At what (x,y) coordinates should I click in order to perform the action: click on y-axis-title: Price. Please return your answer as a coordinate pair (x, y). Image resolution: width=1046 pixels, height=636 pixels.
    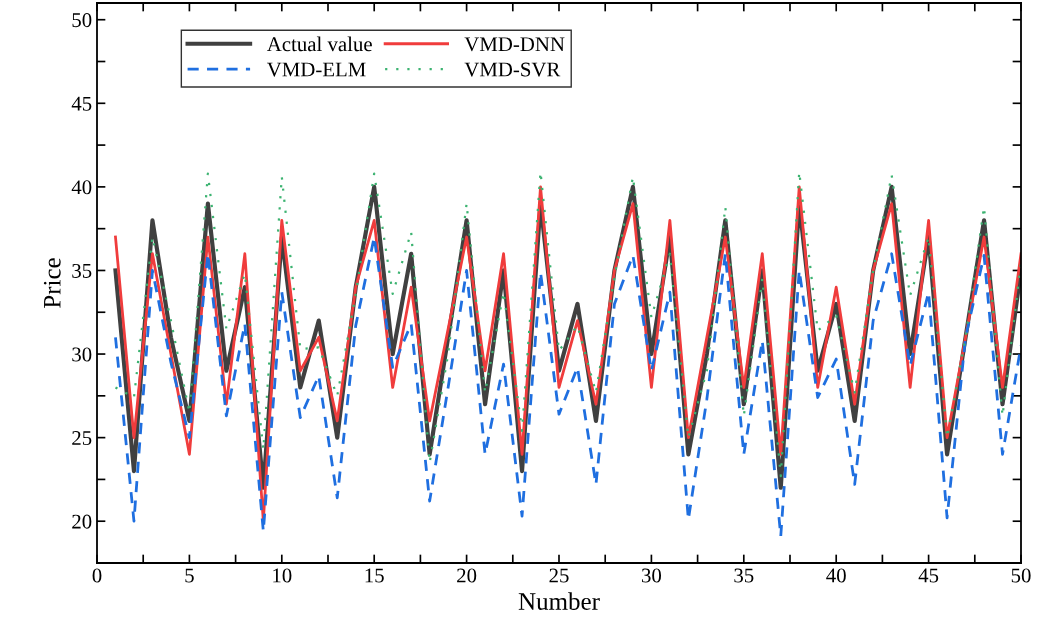
    Looking at the image, I should click on (52, 283).